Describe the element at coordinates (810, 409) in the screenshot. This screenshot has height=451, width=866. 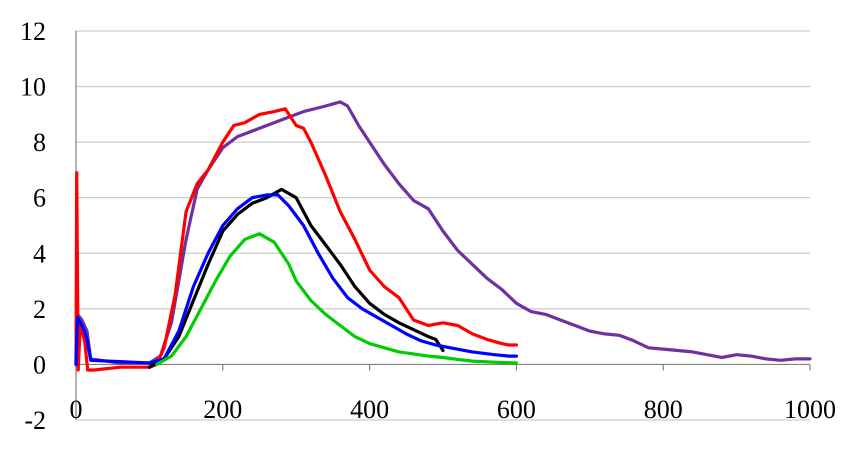
I see `x-tick-label: 1000` at that location.